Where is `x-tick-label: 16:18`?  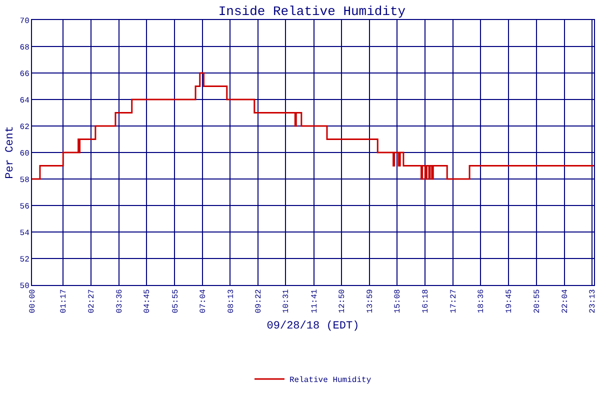
x-tick-label: 16:18 is located at coordinates (426, 301).